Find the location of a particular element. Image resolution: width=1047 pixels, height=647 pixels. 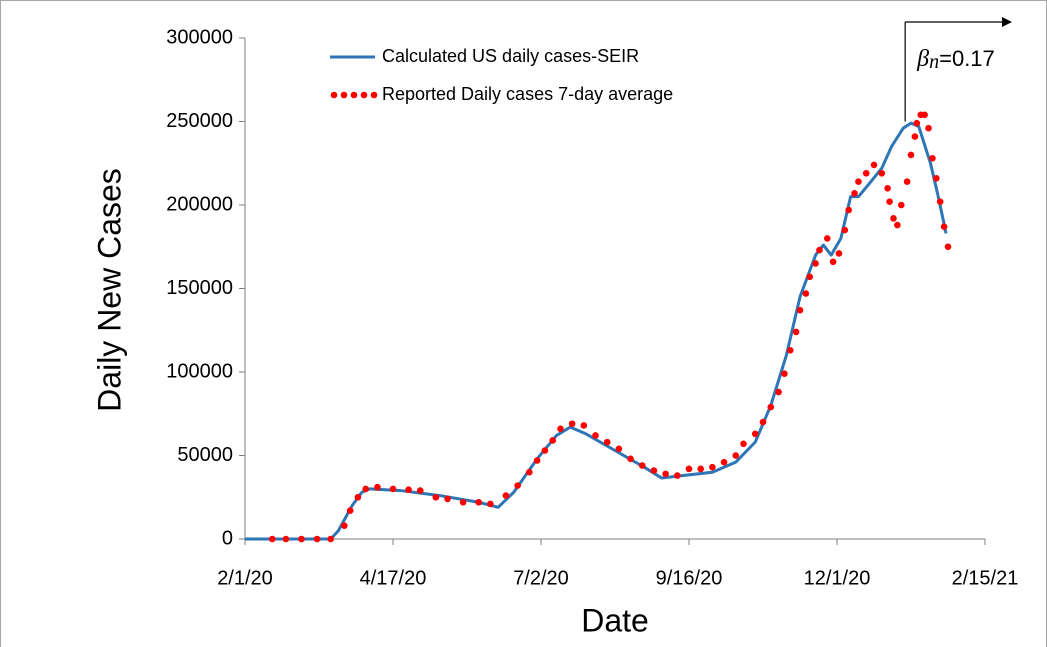

y-axis-title: Daily New Cases is located at coordinates (109, 290).